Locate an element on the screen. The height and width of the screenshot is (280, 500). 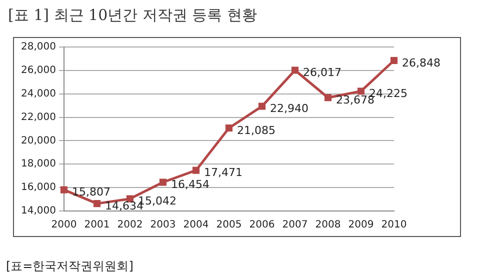
x-tick-label: 2004 is located at coordinates (196, 225).